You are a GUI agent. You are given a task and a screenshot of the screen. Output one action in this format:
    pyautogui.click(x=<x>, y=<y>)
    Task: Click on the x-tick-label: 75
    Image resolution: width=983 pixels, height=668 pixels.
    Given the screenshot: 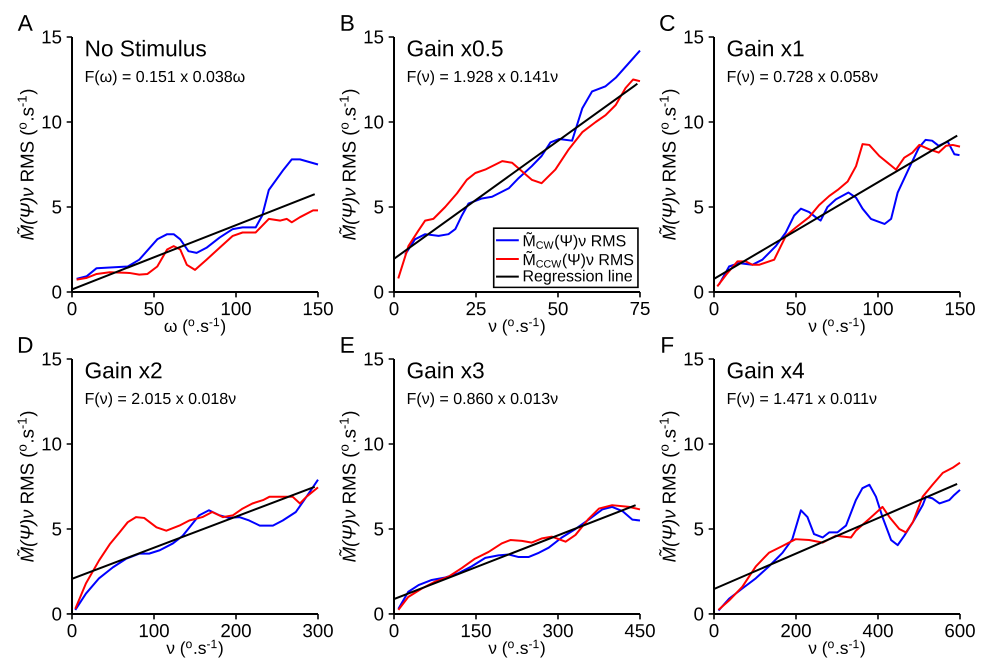 What is the action you would take?
    pyautogui.click(x=640, y=309)
    